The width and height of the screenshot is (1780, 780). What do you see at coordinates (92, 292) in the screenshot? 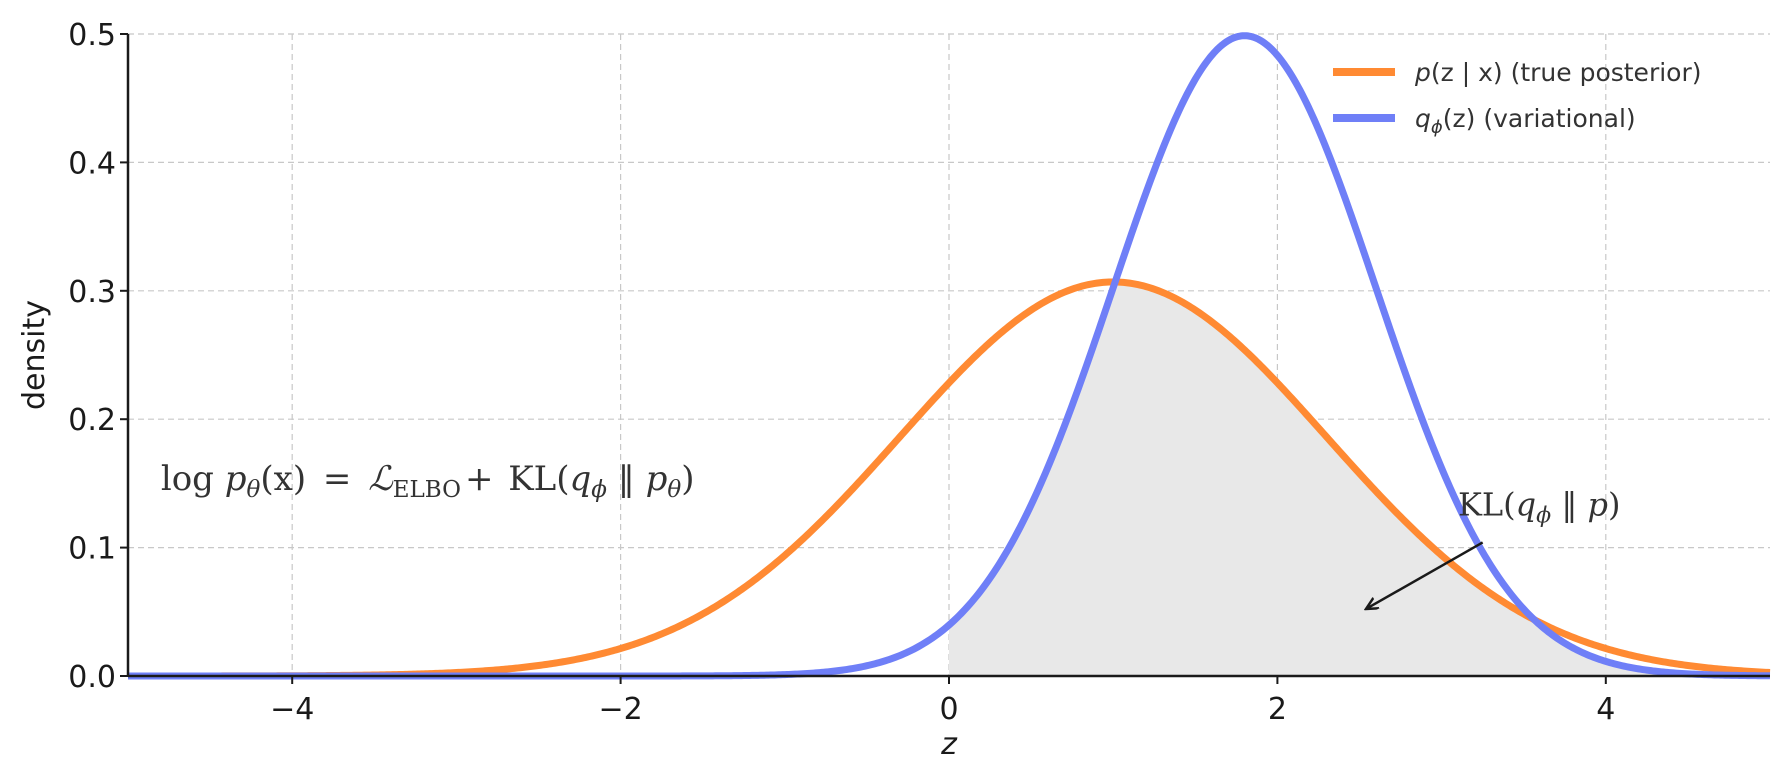
I see `y-tick-label-3: 0.3` at bounding box center [92, 292].